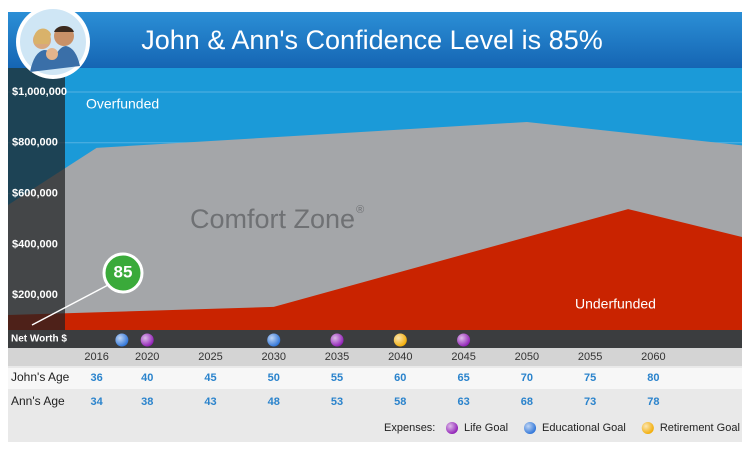  I want to click on age-value: 48, so click(274, 402).